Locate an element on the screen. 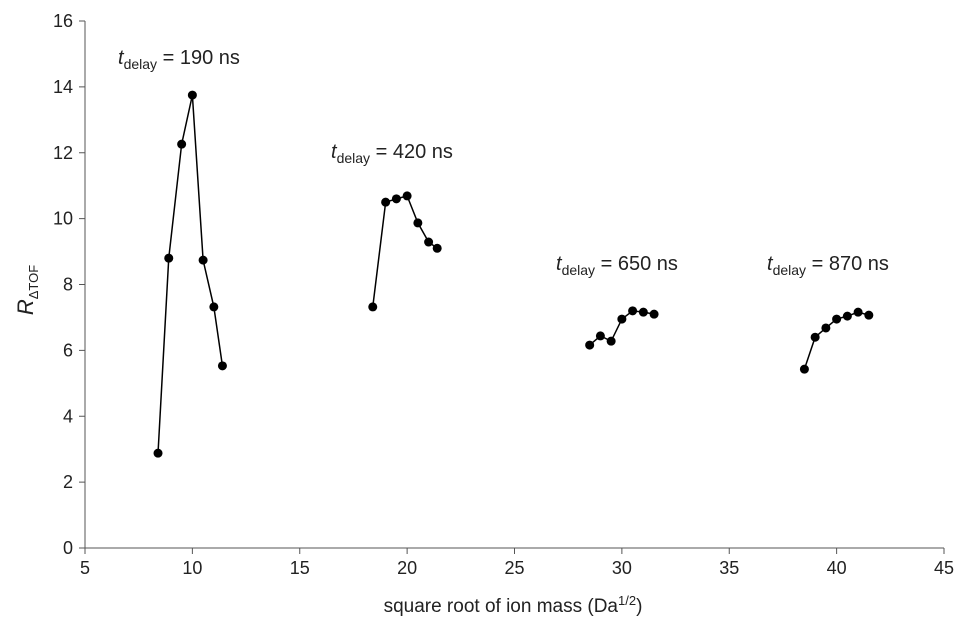 Image resolution: width=958 pixels, height=624 pixels. y-tick-label: 6 is located at coordinates (68, 350).